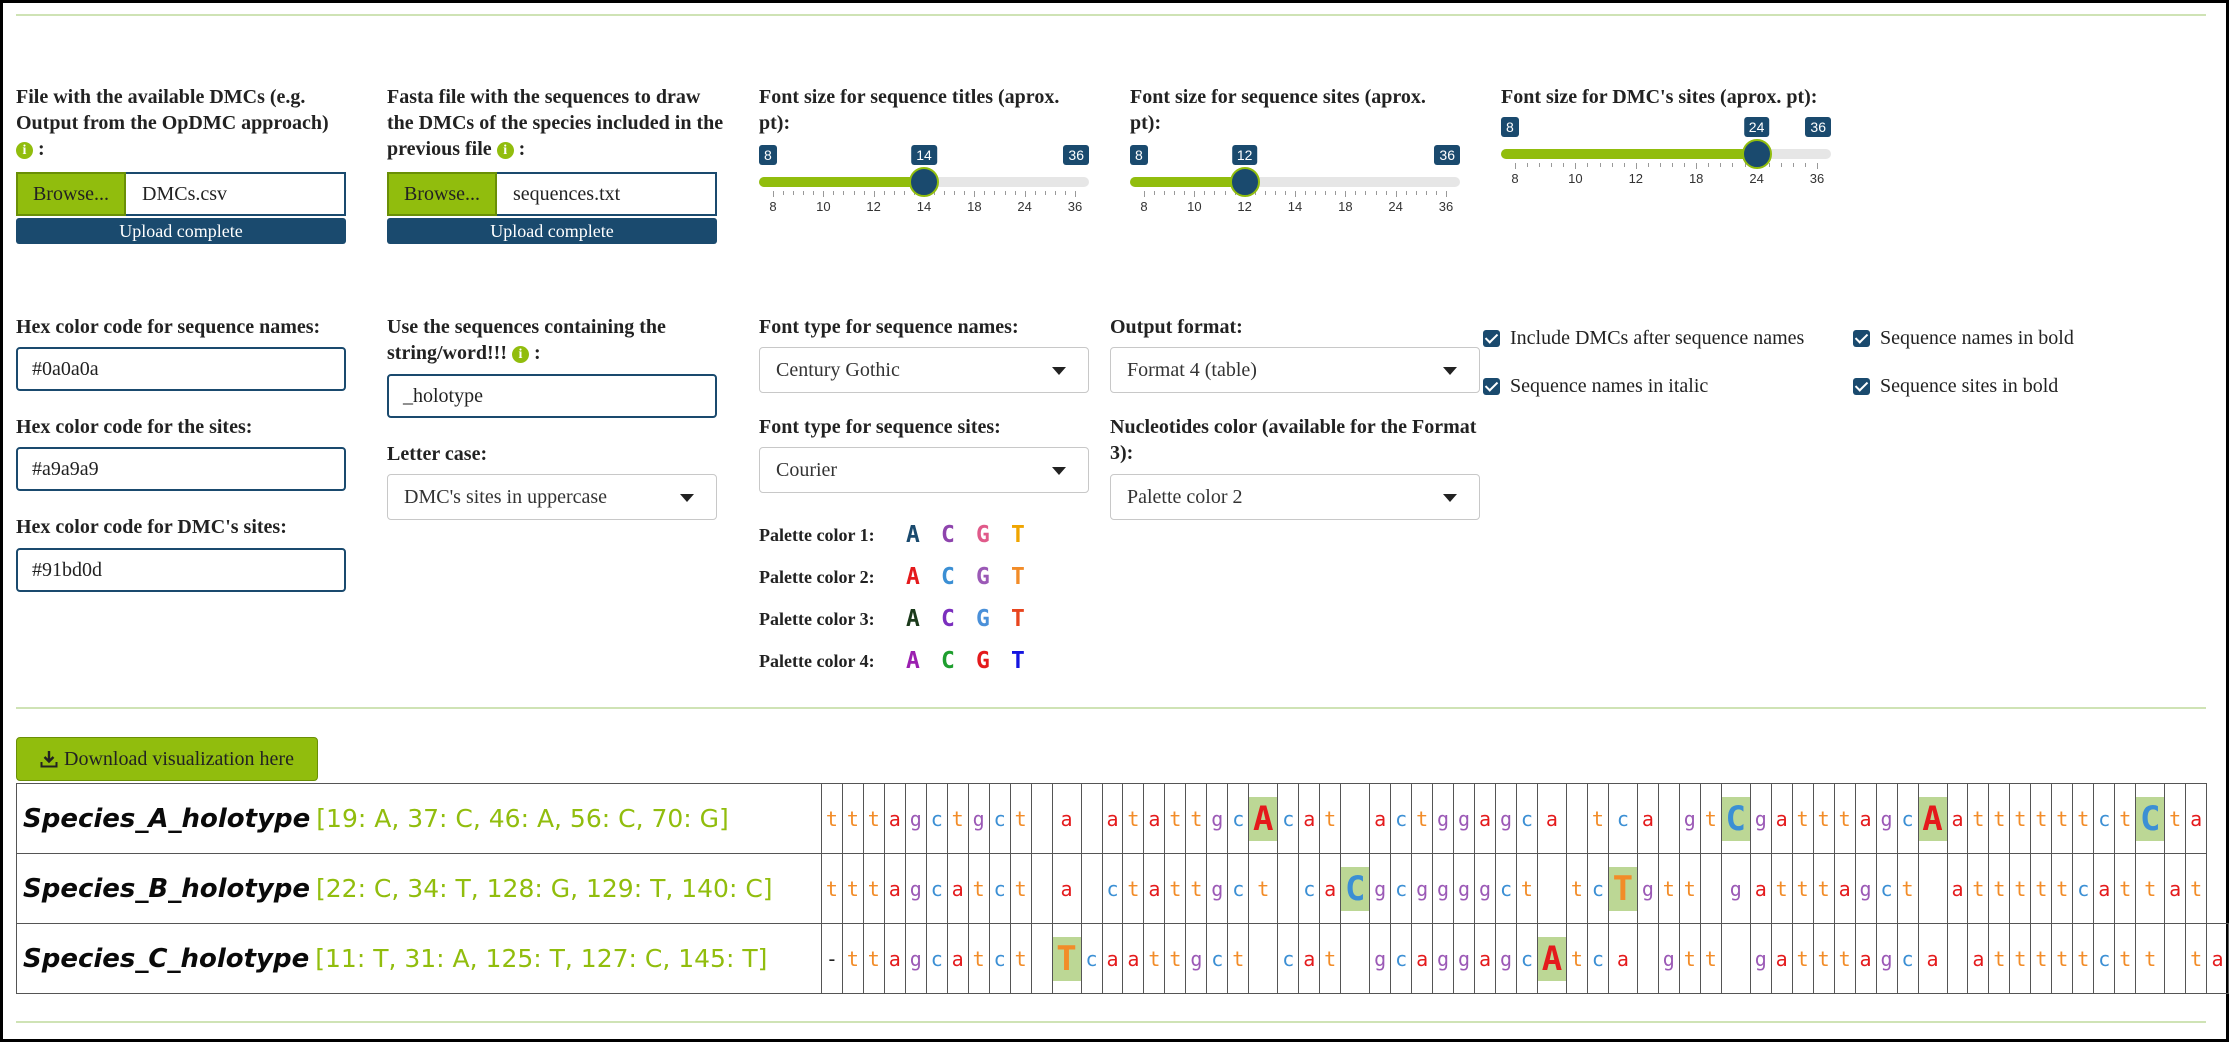  Describe the element at coordinates (924, 370) in the screenshot. I see `font-names-select: Century Gothic` at that location.